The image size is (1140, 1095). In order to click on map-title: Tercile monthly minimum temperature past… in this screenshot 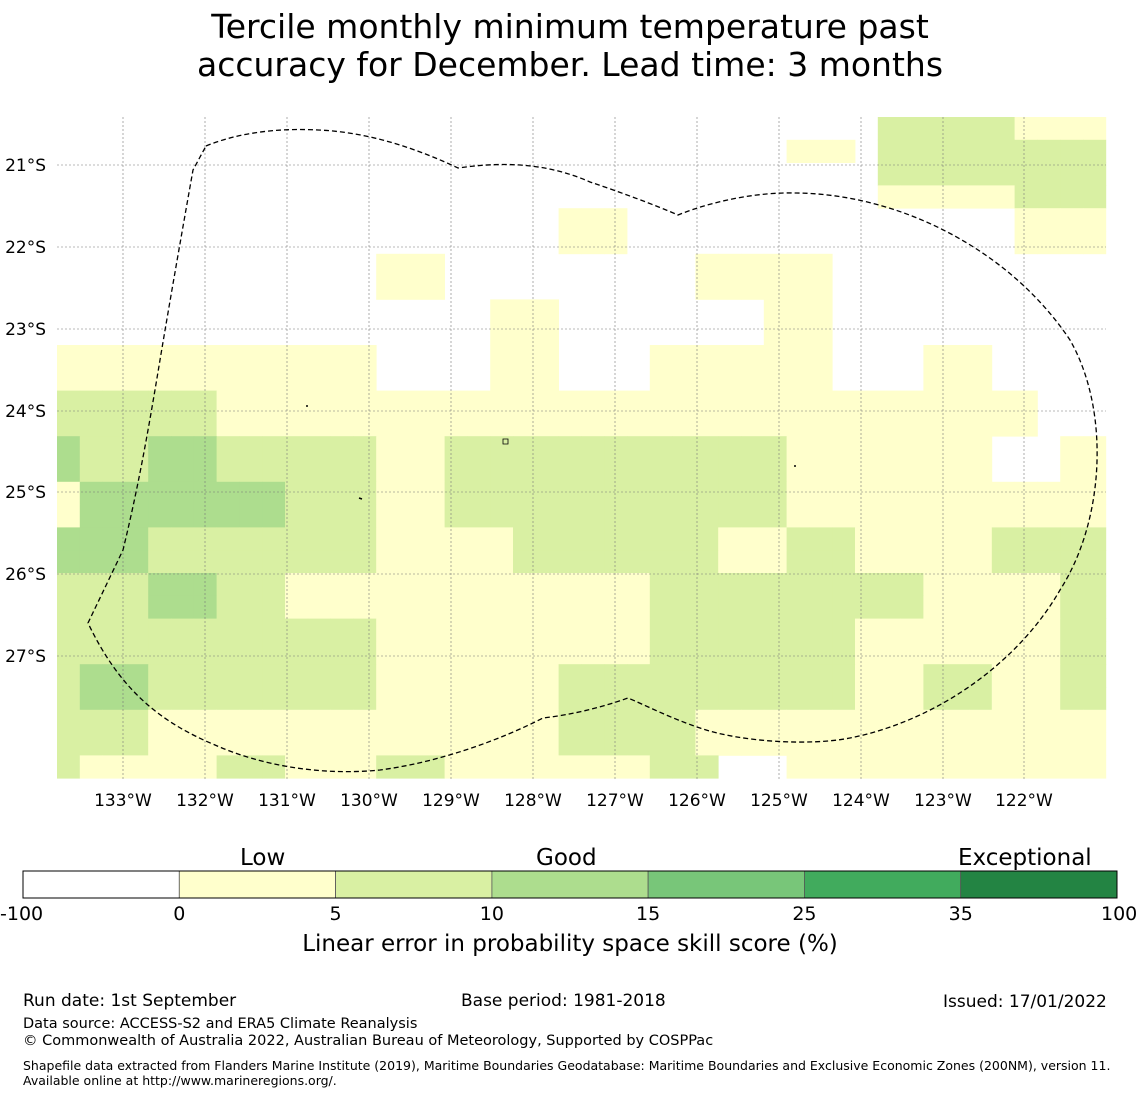, I will do `click(570, 46)`.